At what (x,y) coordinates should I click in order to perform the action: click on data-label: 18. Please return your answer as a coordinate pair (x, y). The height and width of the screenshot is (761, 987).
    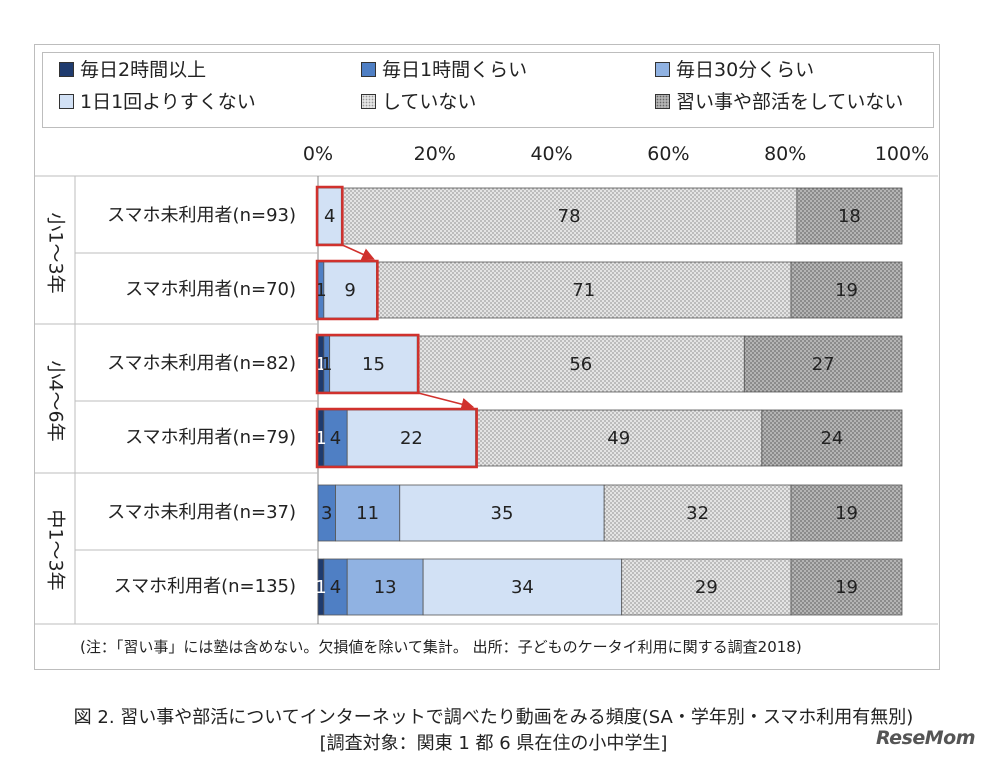
    Looking at the image, I should click on (849, 216).